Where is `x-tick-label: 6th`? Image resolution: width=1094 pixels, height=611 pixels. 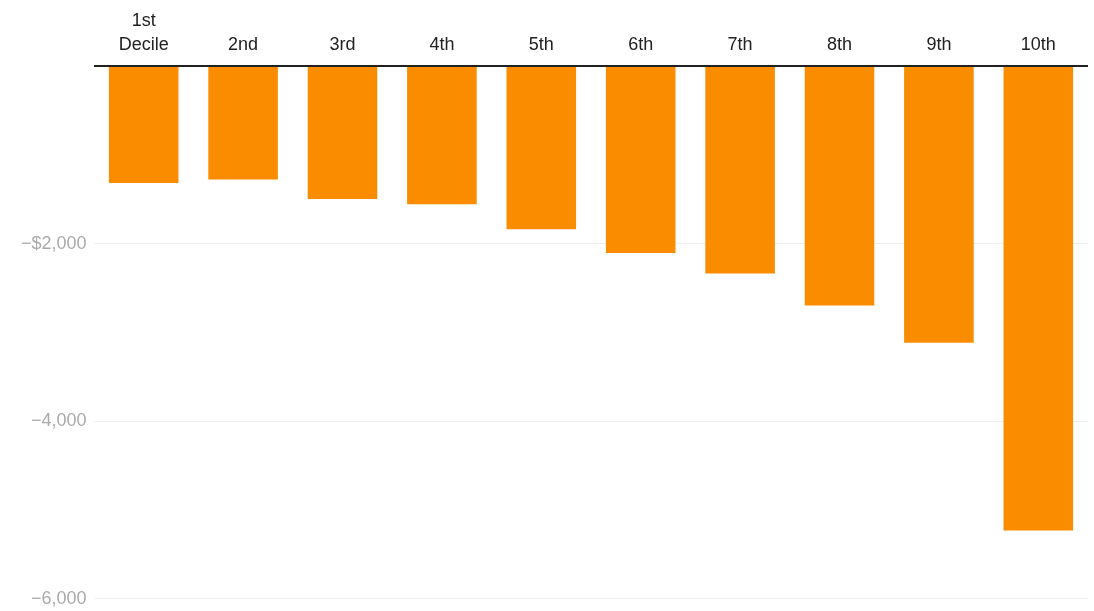
x-tick-label: 6th is located at coordinates (641, 44).